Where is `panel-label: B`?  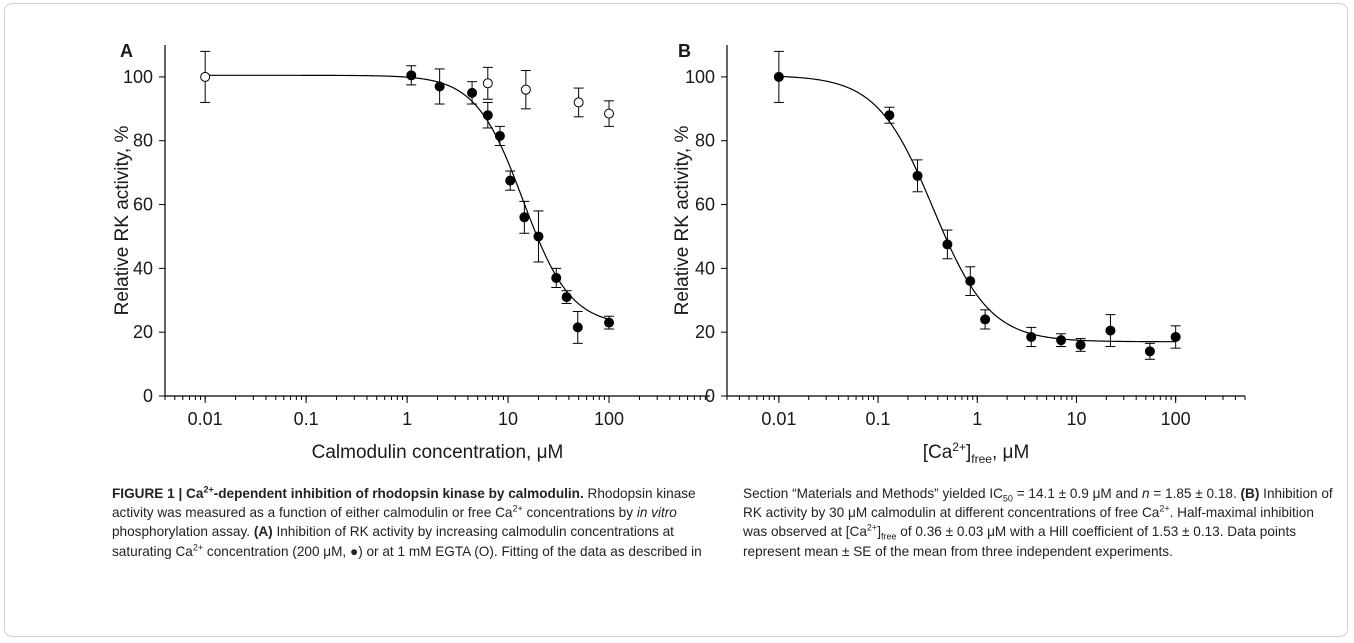 panel-label: B is located at coordinates (684, 51).